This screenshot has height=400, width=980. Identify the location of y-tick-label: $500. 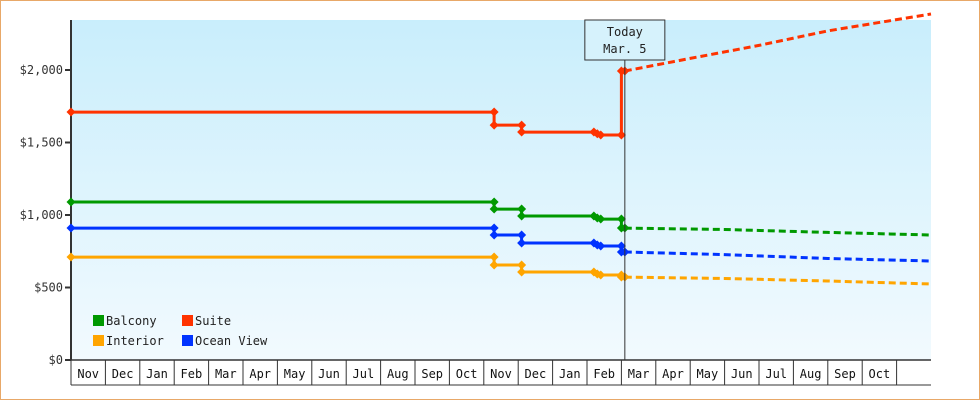
(48, 288).